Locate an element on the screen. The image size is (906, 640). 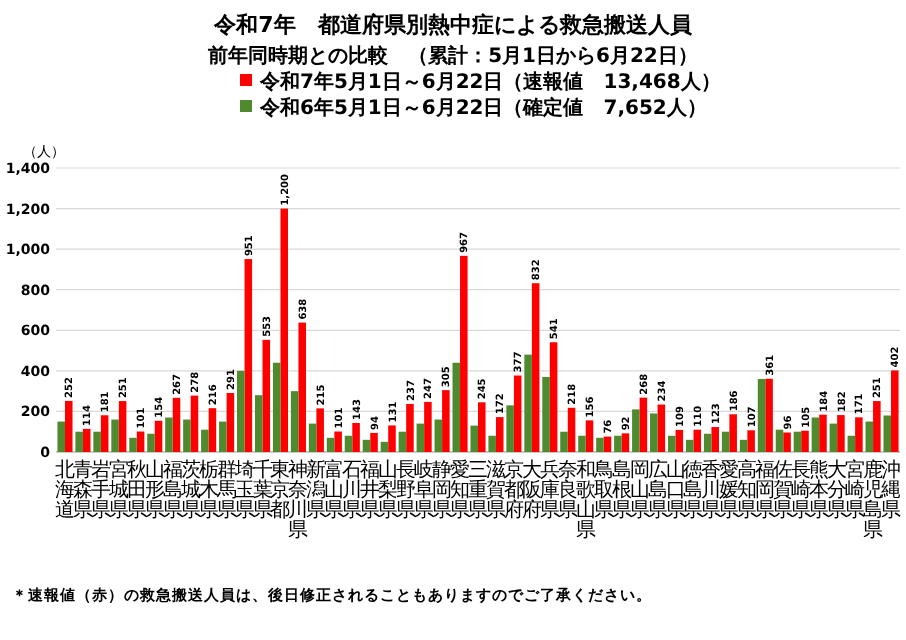
x-tick-label: 香川県 is located at coordinates (711, 490).